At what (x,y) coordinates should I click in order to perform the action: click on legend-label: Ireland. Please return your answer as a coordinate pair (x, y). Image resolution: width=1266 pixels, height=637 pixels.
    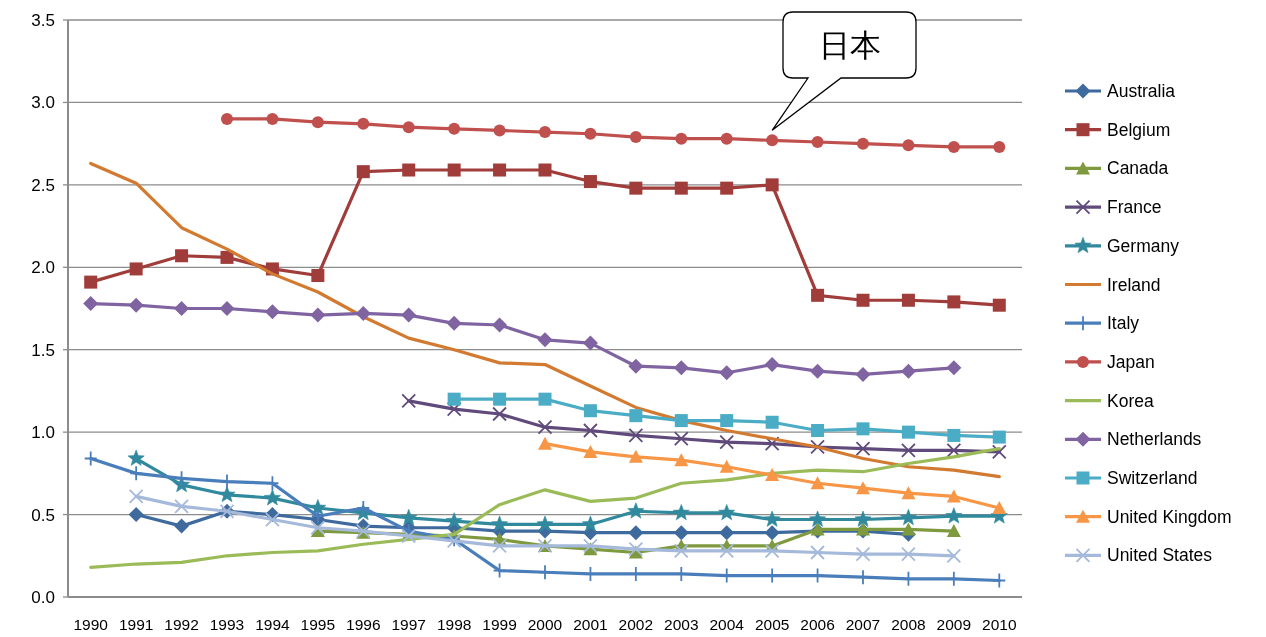
    Looking at the image, I should click on (1134, 284).